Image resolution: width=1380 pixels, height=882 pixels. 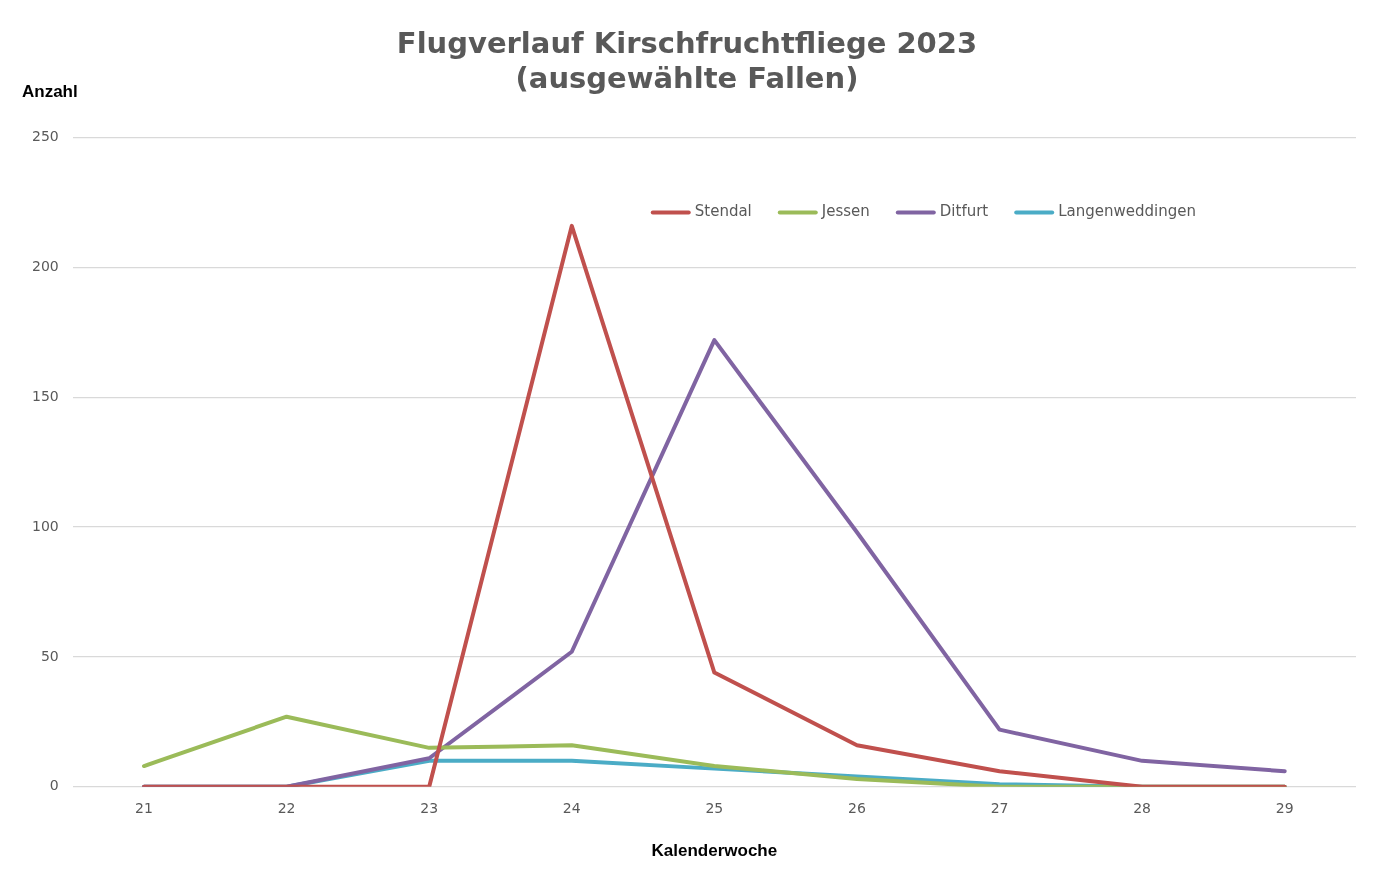 I want to click on legend-label: Stendal, so click(x=723, y=211).